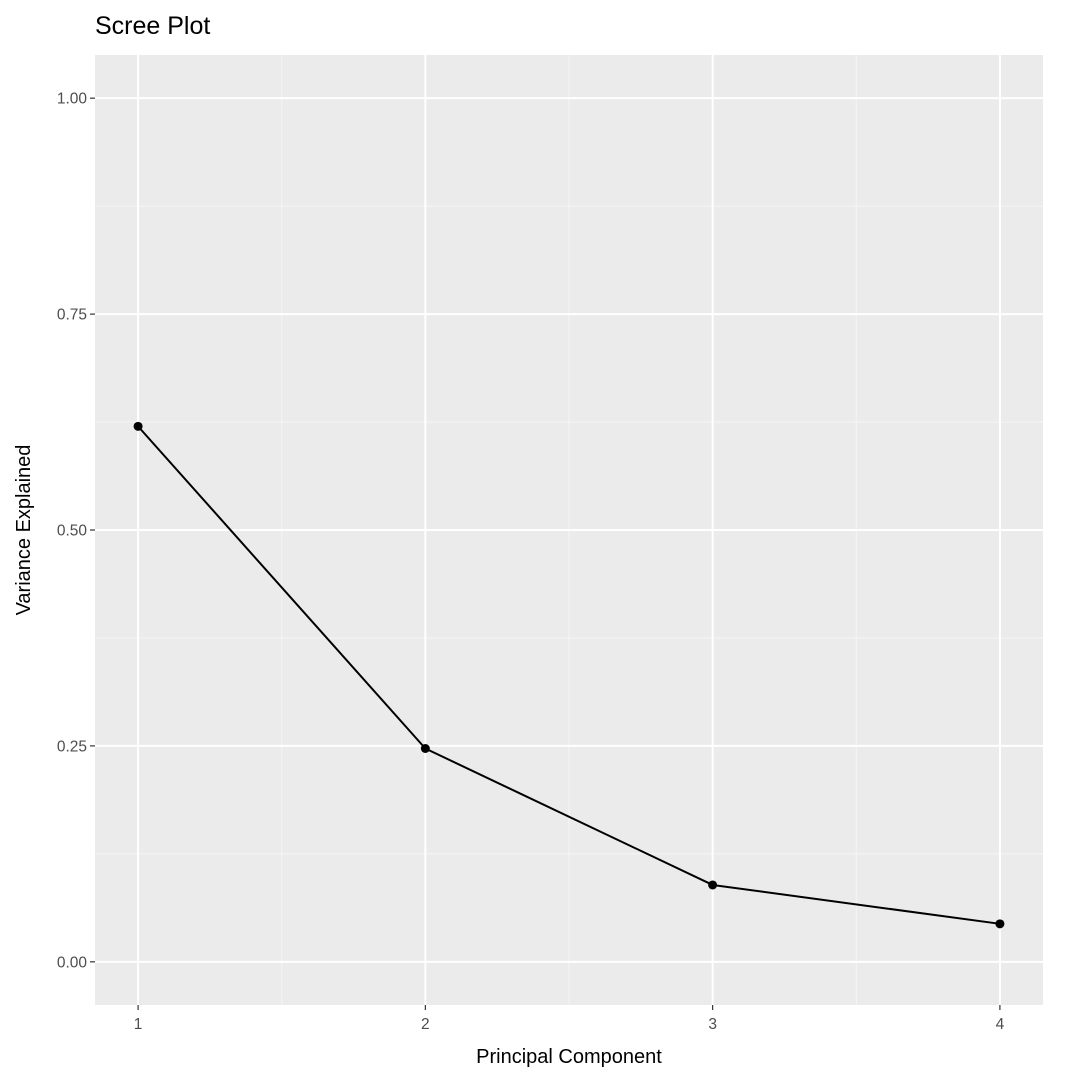 This screenshot has width=1076, height=1077. What do you see at coordinates (72, 962) in the screenshot?
I see `y-tick-label: 0.00` at bounding box center [72, 962].